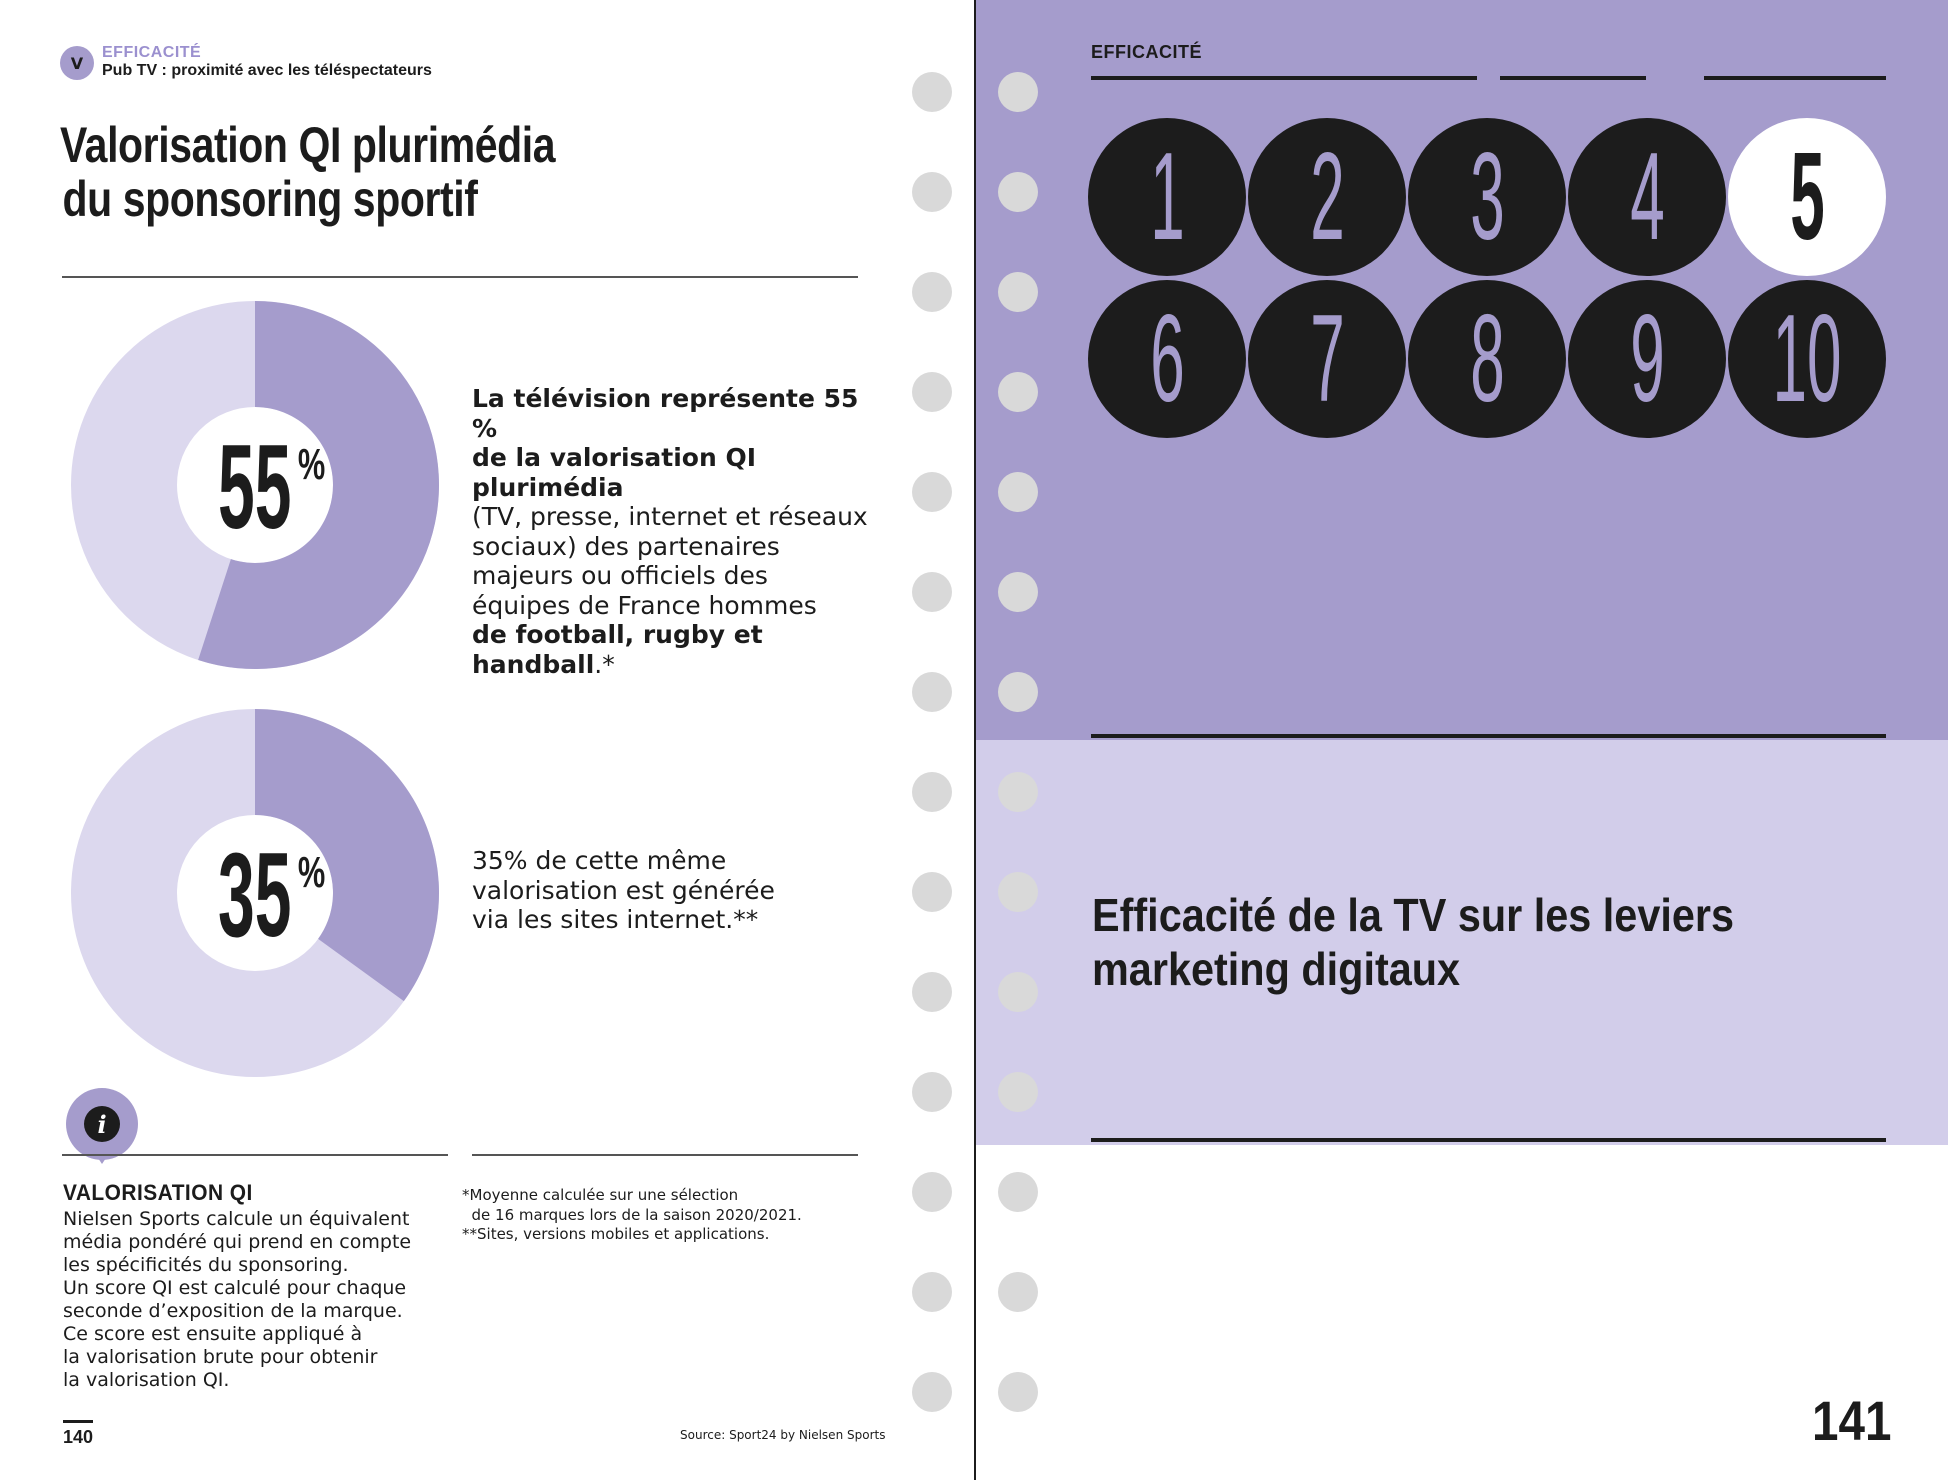 The width and height of the screenshot is (1948, 1480). What do you see at coordinates (626, 546) in the screenshot?
I see `stat1-line4: sociaux) des partenaires` at bounding box center [626, 546].